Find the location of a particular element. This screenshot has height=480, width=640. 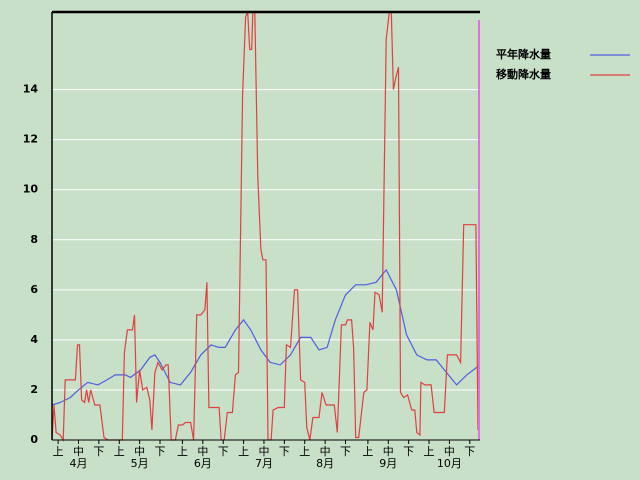

y-tick-label: 10 is located at coordinates (31, 189).